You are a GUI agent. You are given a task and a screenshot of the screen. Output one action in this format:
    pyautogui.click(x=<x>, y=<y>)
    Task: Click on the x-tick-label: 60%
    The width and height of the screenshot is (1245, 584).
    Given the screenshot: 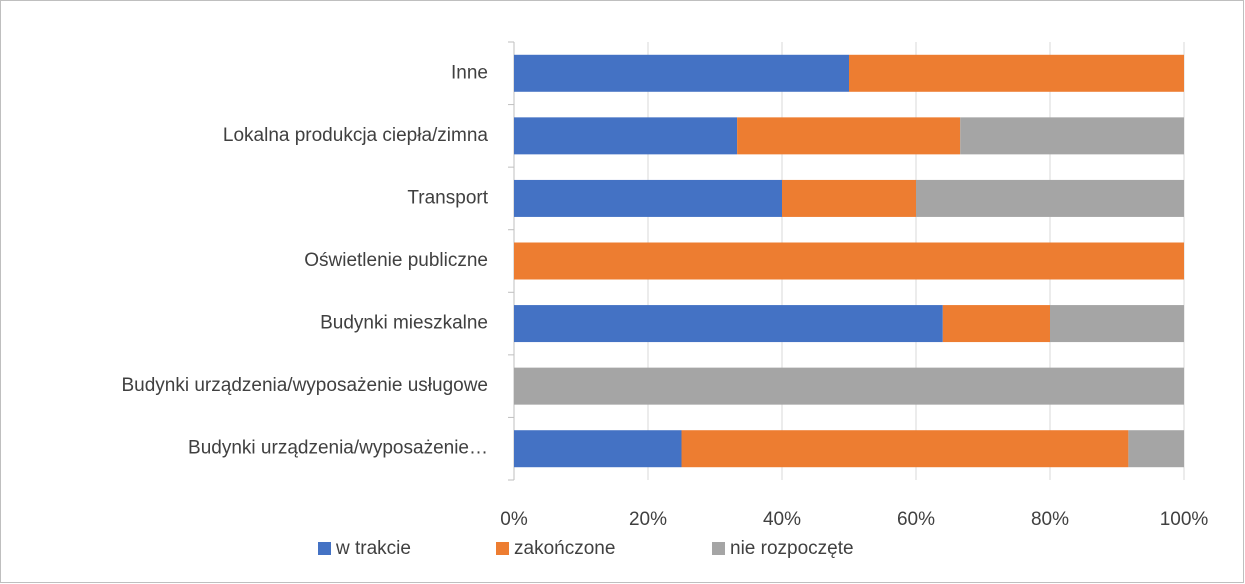 What is the action you would take?
    pyautogui.click(x=916, y=519)
    